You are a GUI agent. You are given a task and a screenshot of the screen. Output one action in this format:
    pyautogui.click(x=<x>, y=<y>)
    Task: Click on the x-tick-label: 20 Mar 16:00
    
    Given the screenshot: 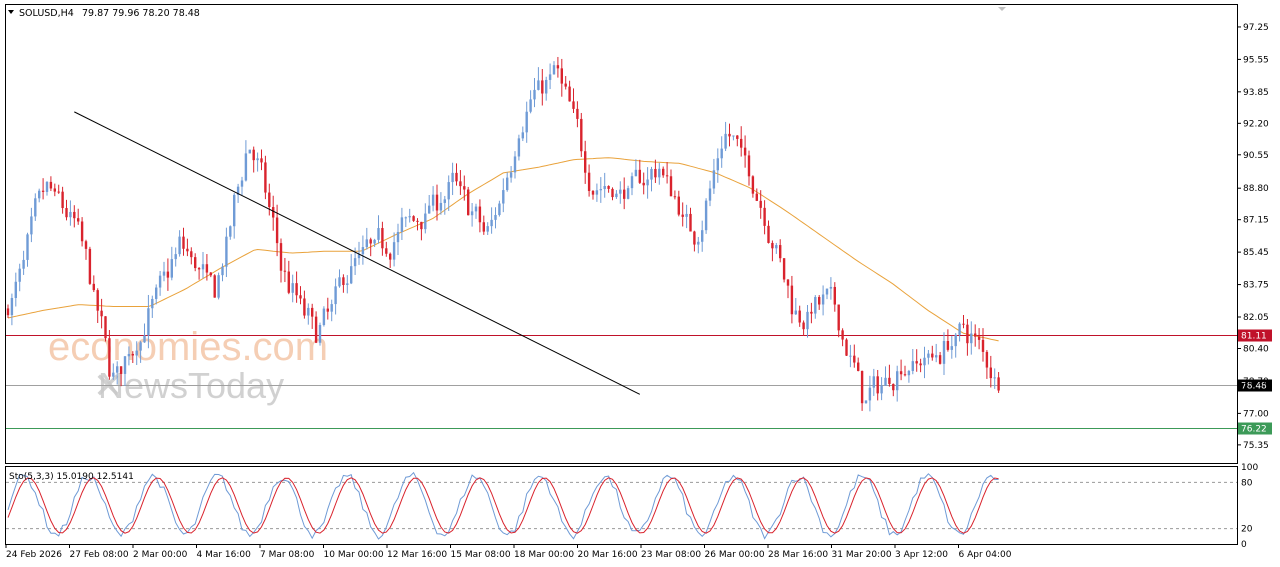 What is the action you would take?
    pyautogui.click(x=608, y=555)
    